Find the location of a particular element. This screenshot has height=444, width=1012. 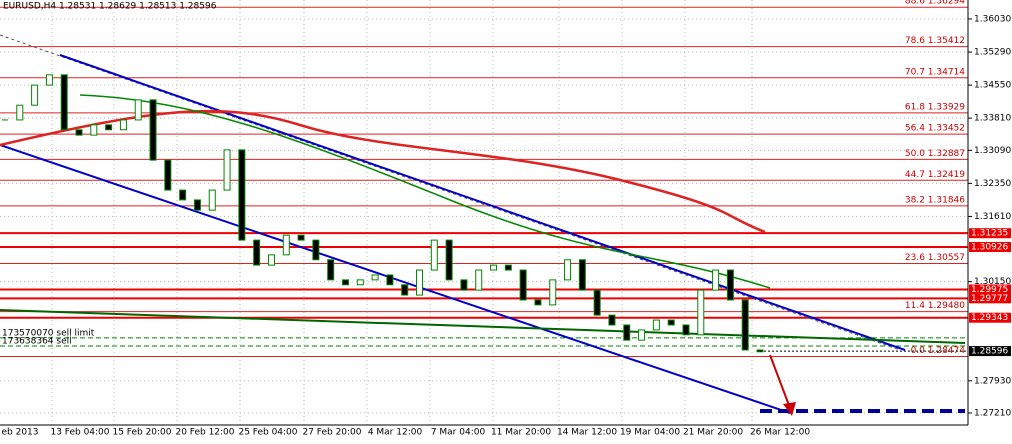

y-tick-label: 1.36030 is located at coordinates (992, 19).